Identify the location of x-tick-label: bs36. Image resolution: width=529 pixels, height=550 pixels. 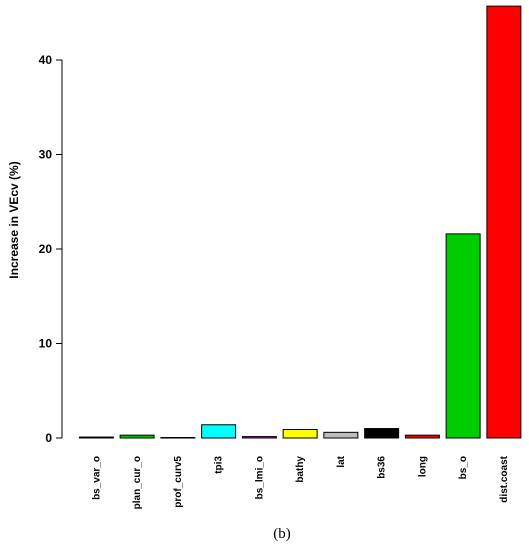
(382, 467).